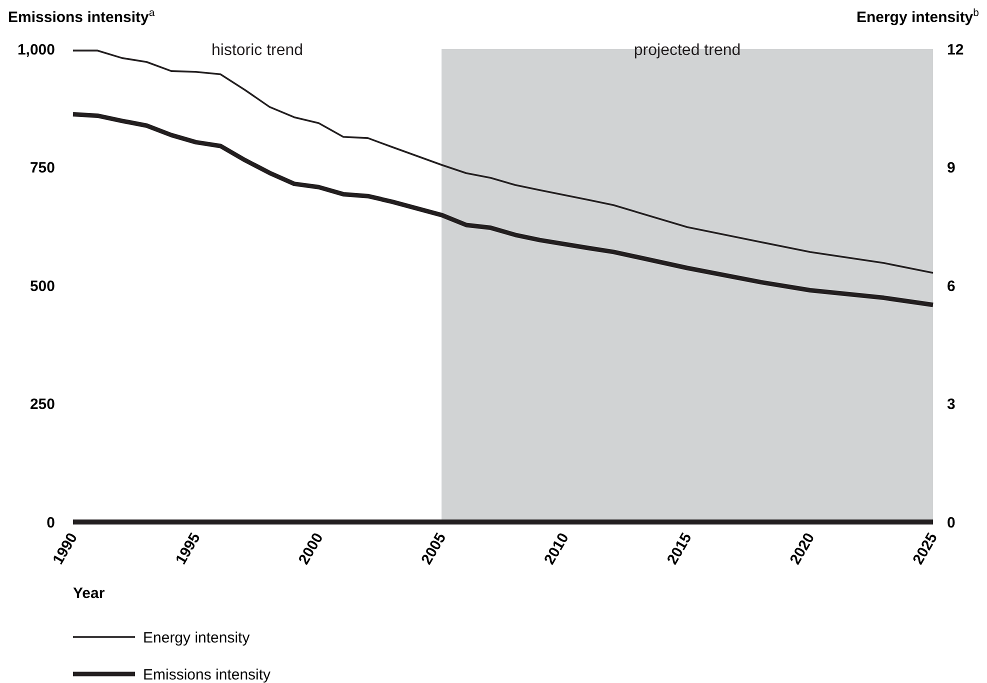 This screenshot has width=987, height=683. Describe the element at coordinates (918, 16) in the screenshot. I see `y2-axis-title: Energy intensity$^{b}$` at that location.